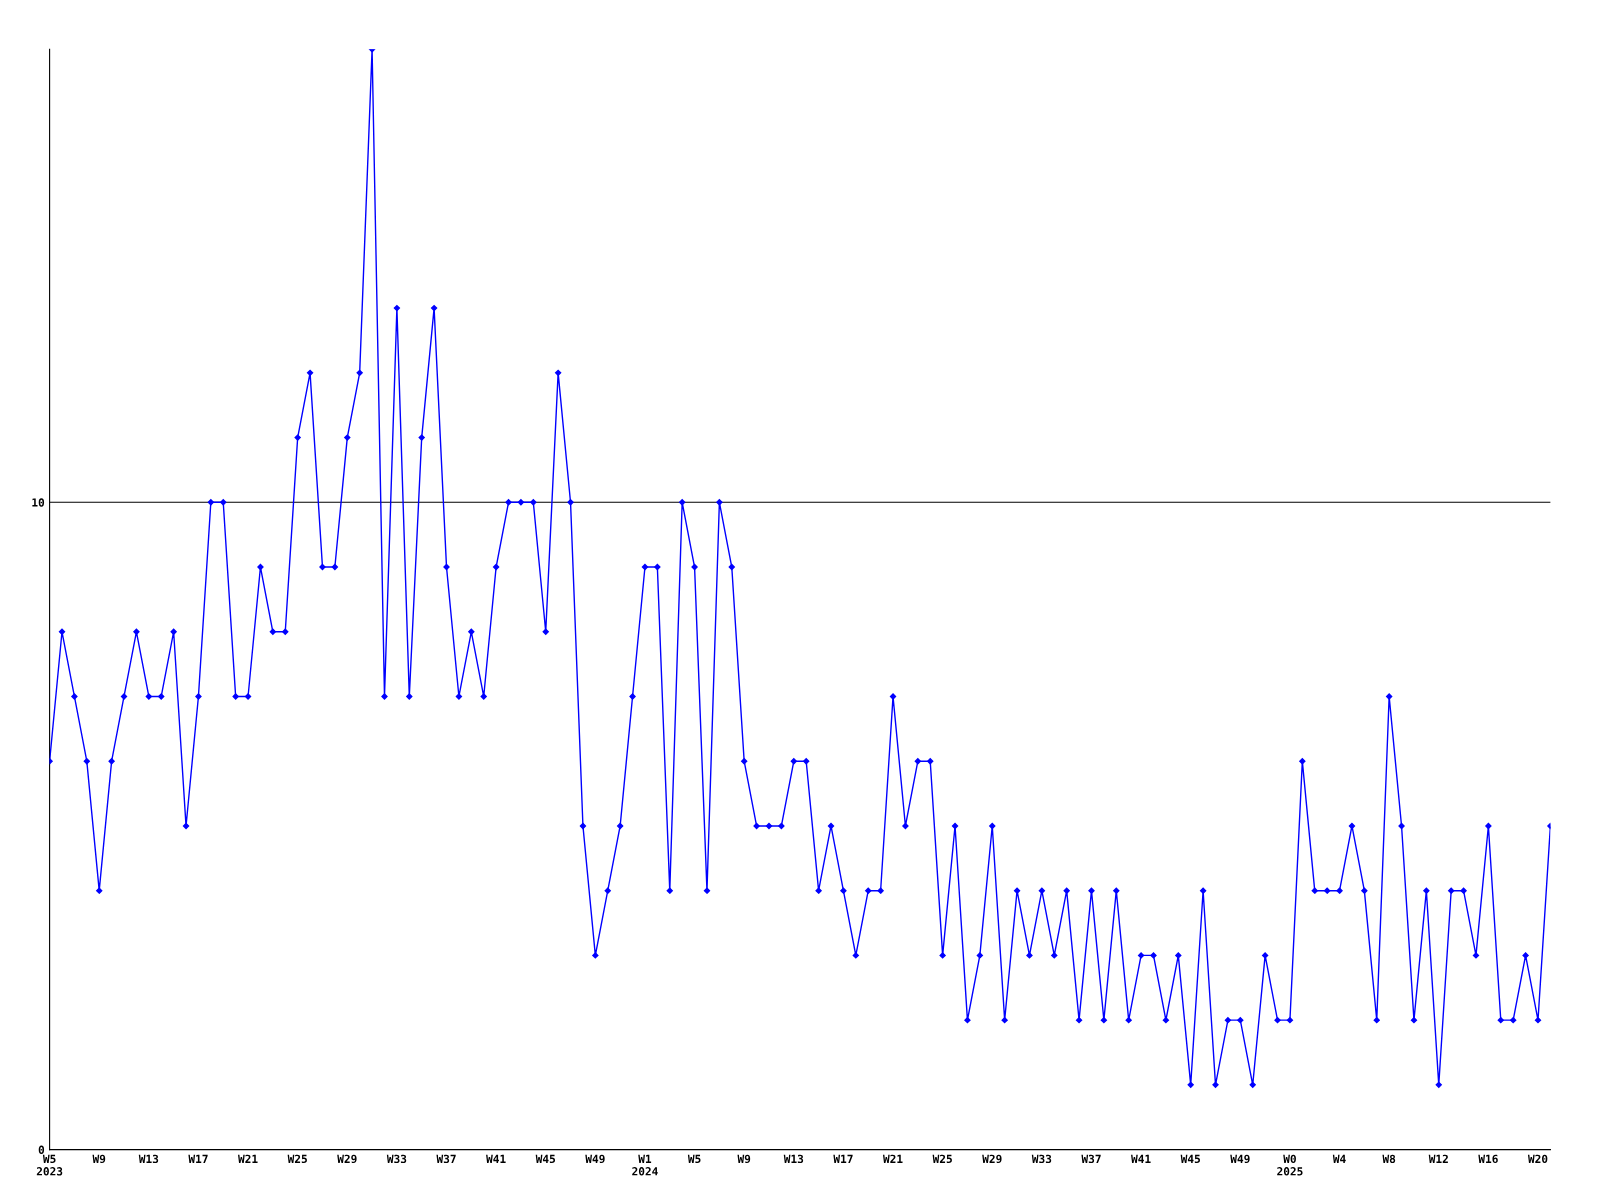 The height and width of the screenshot is (1200, 1600). Describe the element at coordinates (1290, 1165) in the screenshot. I see `x-tick-label: W0 2025` at that location.